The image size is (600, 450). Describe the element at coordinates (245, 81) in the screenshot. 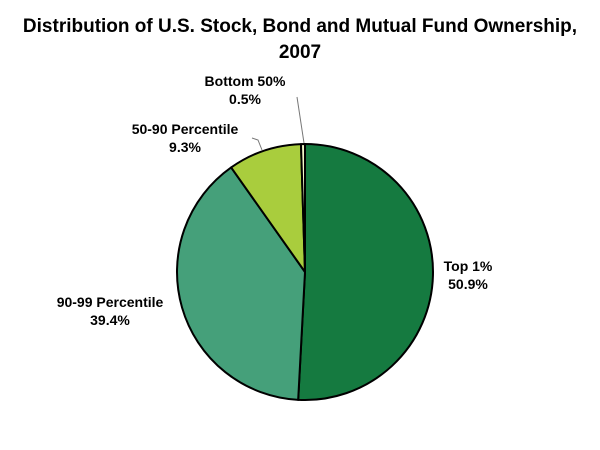

I see `label-bottom-50: Bottom 50%` at that location.